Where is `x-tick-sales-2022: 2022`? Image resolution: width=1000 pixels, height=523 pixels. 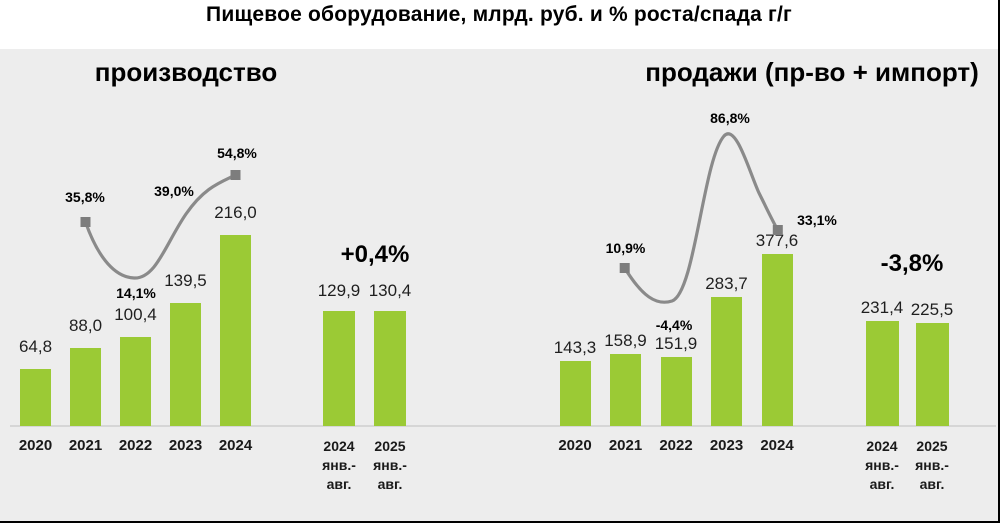
x-tick-sales-2022: 2022 is located at coordinates (676, 445).